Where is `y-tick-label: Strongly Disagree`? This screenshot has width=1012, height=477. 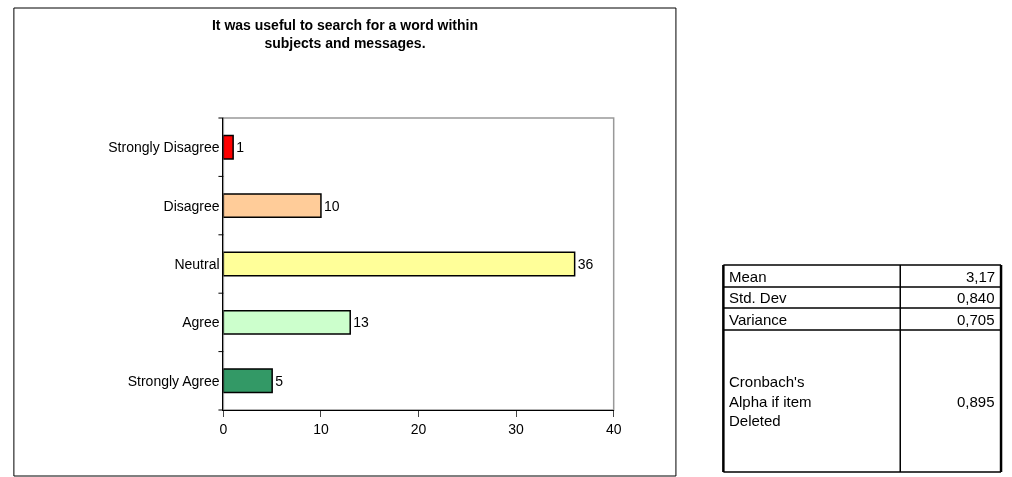
y-tick-label: Strongly Disagree is located at coordinates (164, 147).